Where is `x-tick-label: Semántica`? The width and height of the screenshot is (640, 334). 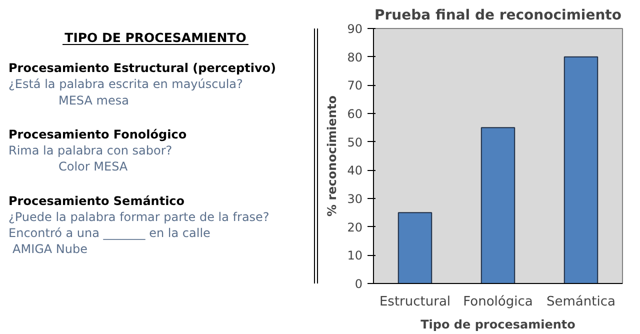
x-tick-label: Semántica is located at coordinates (581, 302).